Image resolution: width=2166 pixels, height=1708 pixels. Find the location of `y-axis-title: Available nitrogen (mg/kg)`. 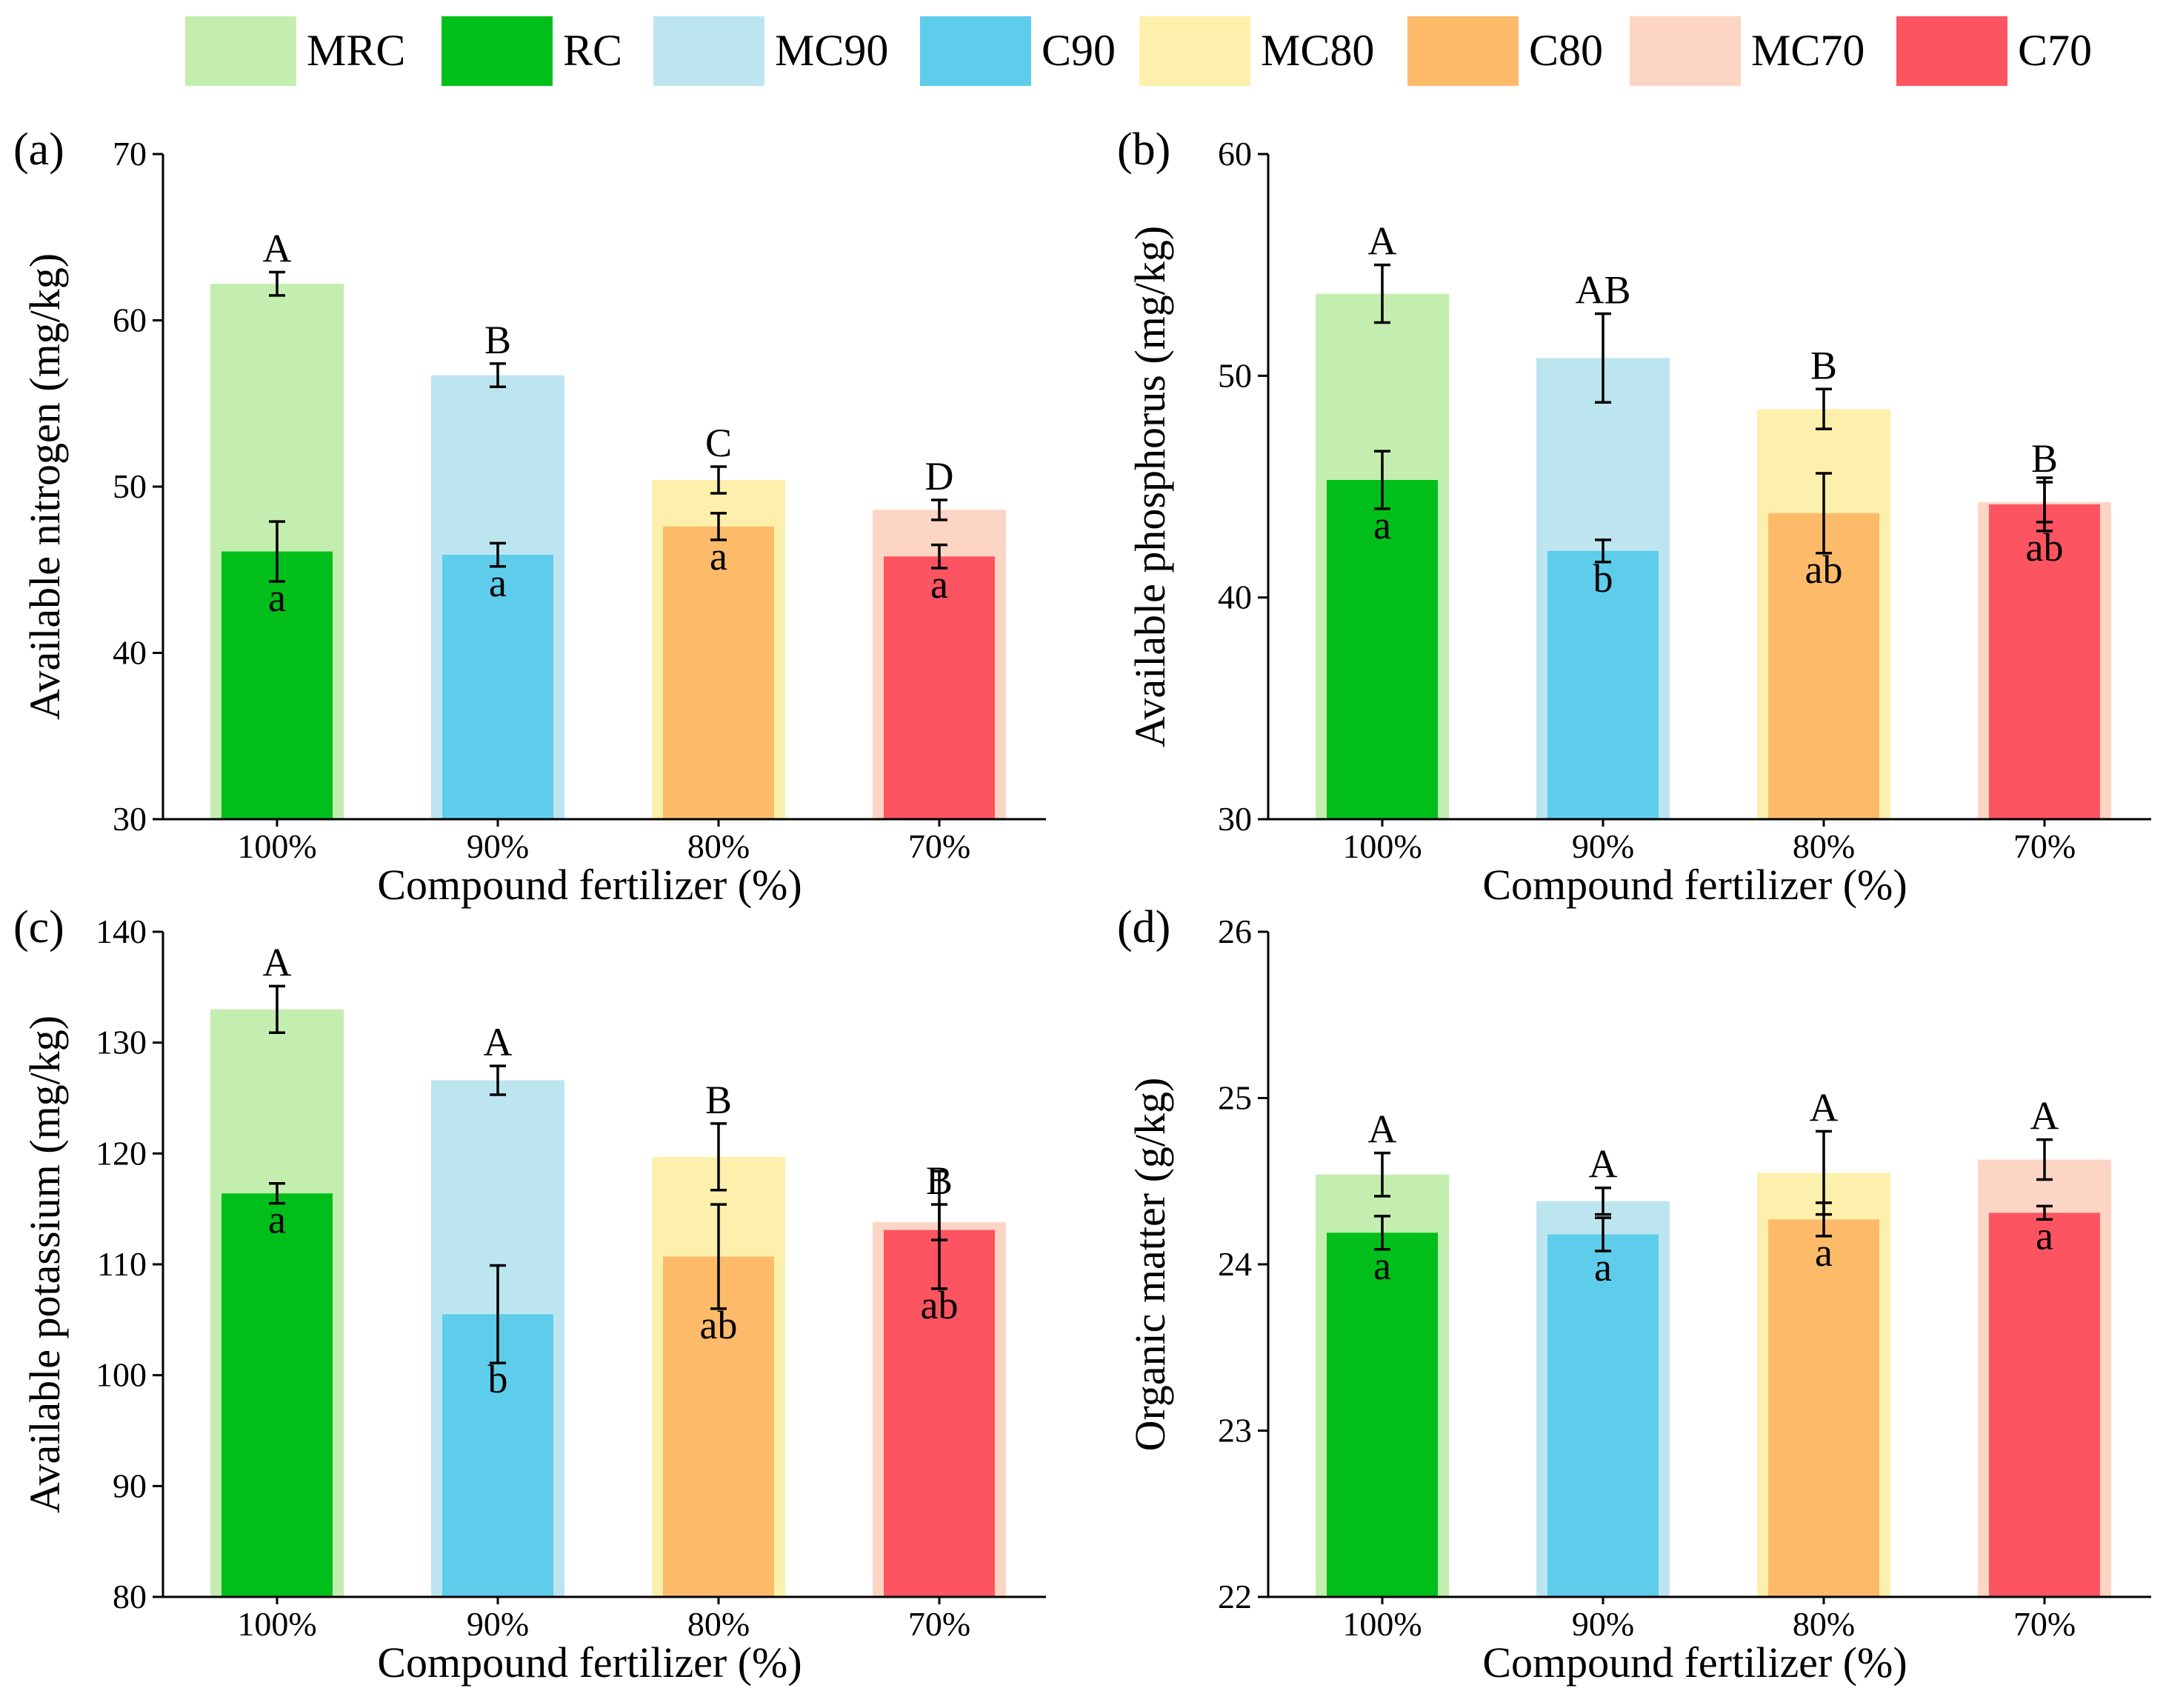

y-axis-title: Available nitrogen (mg/kg) is located at coordinates (45, 487).